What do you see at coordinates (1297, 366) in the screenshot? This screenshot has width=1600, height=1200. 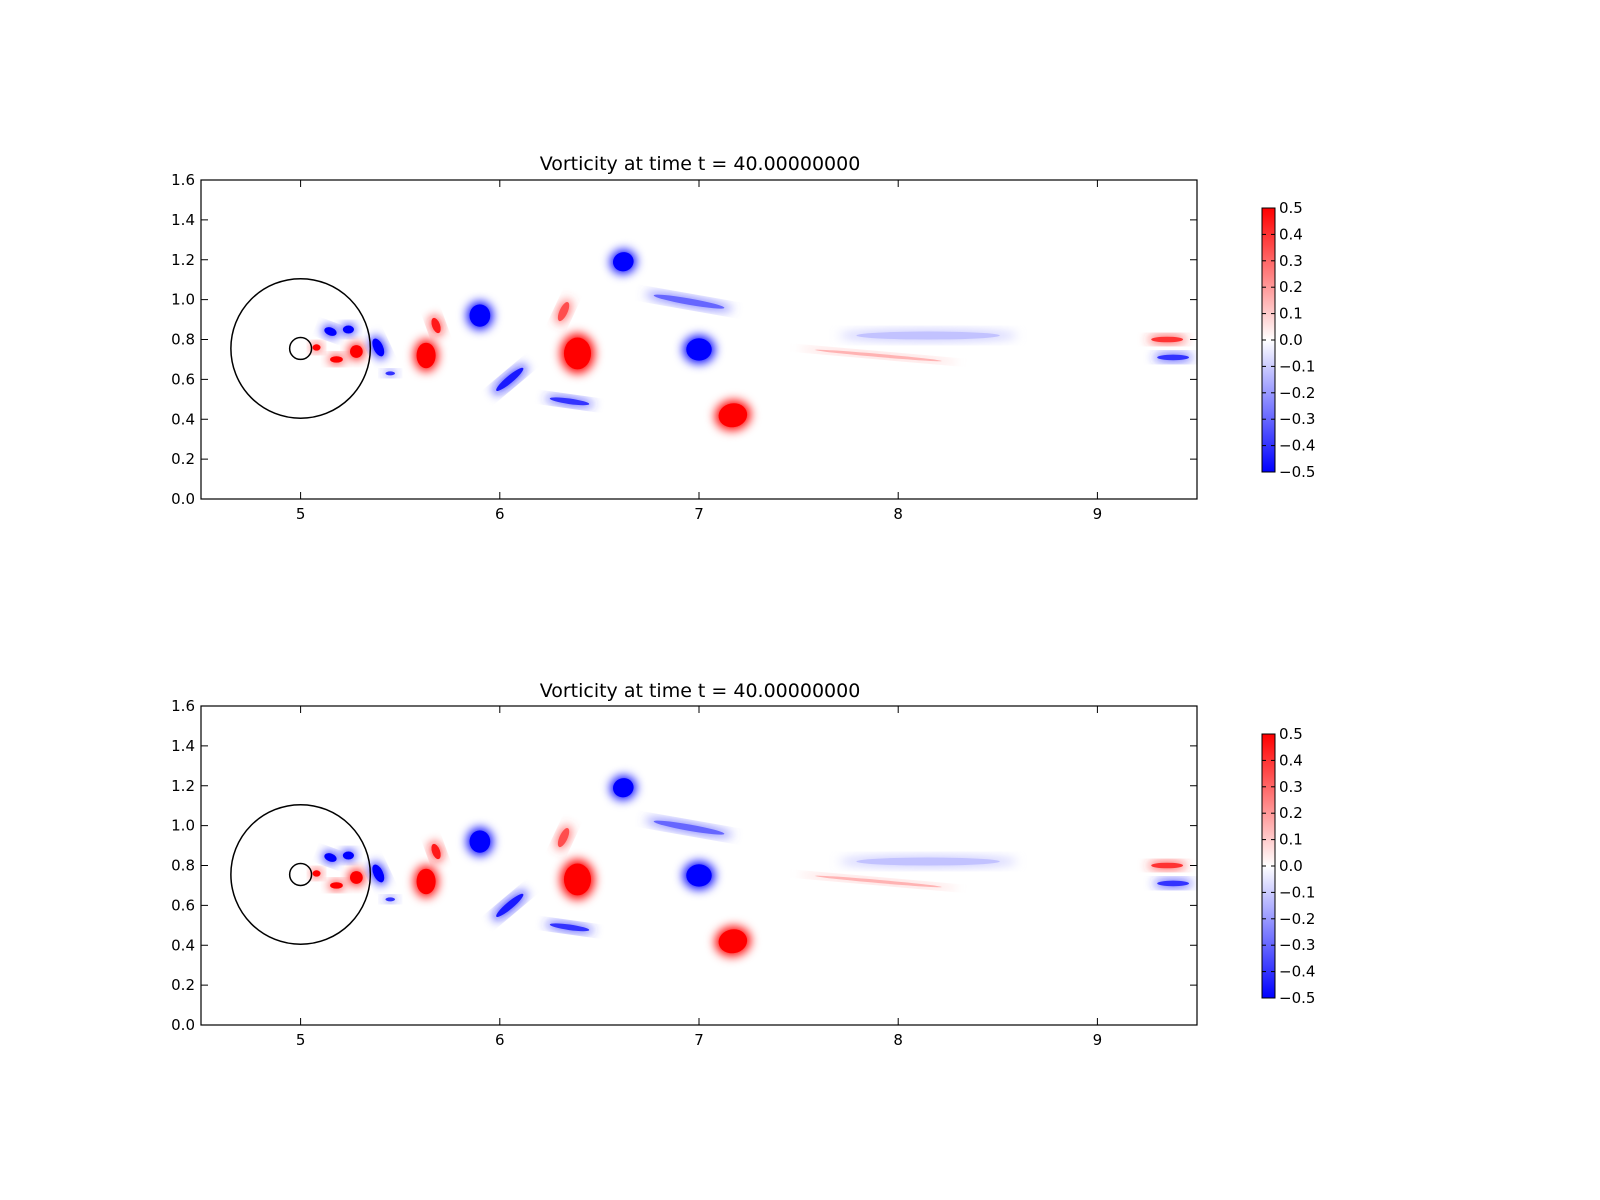 I see `colorbar-tick-label: −0.1` at bounding box center [1297, 366].